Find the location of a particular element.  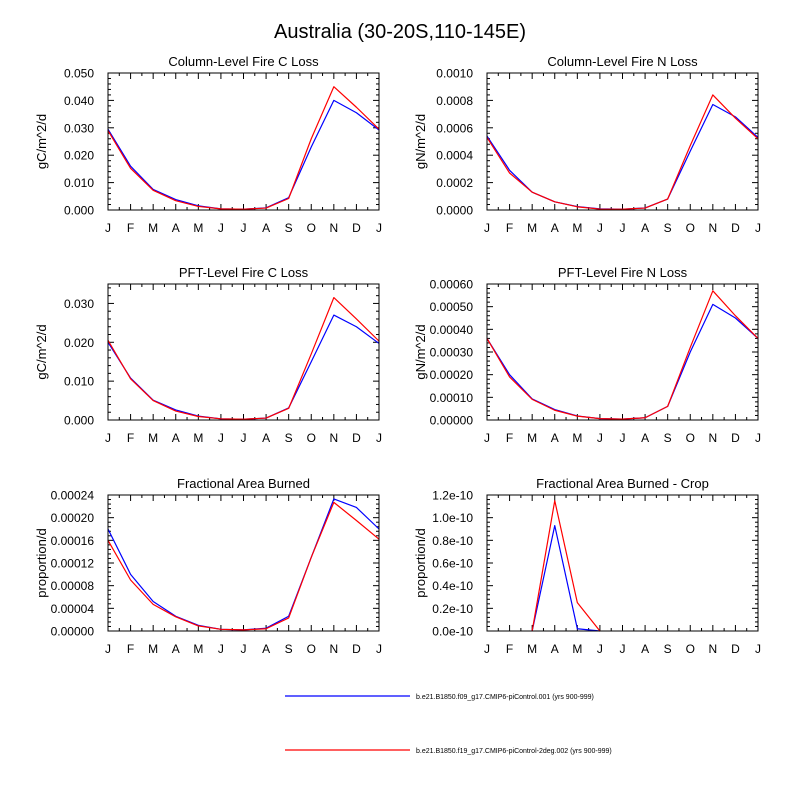

y-tick-label: 1.2e-10 is located at coordinates (452, 496).